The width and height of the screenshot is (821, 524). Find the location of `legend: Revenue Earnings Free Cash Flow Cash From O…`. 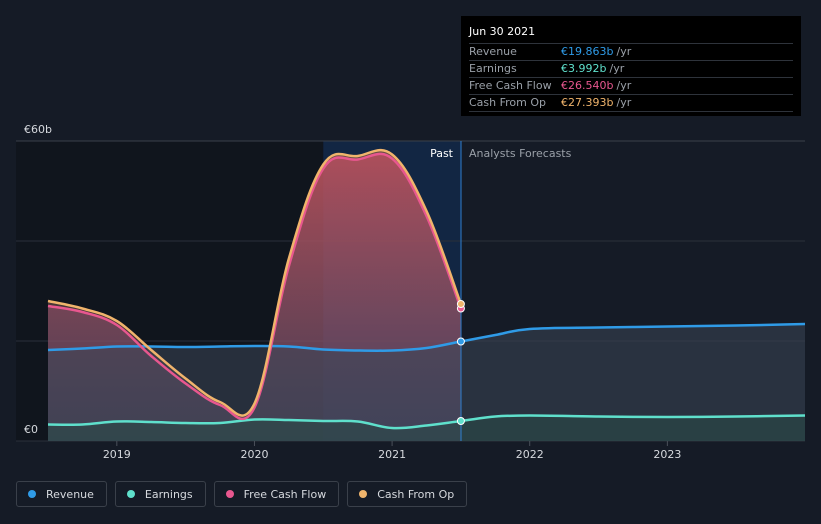

legend: Revenue Earnings Free Cash Flow Cash From O… is located at coordinates (242, 494).